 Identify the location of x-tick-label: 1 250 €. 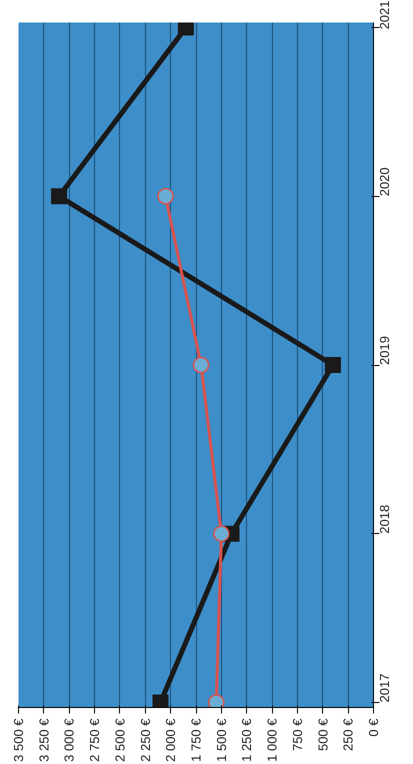
(246, 740).